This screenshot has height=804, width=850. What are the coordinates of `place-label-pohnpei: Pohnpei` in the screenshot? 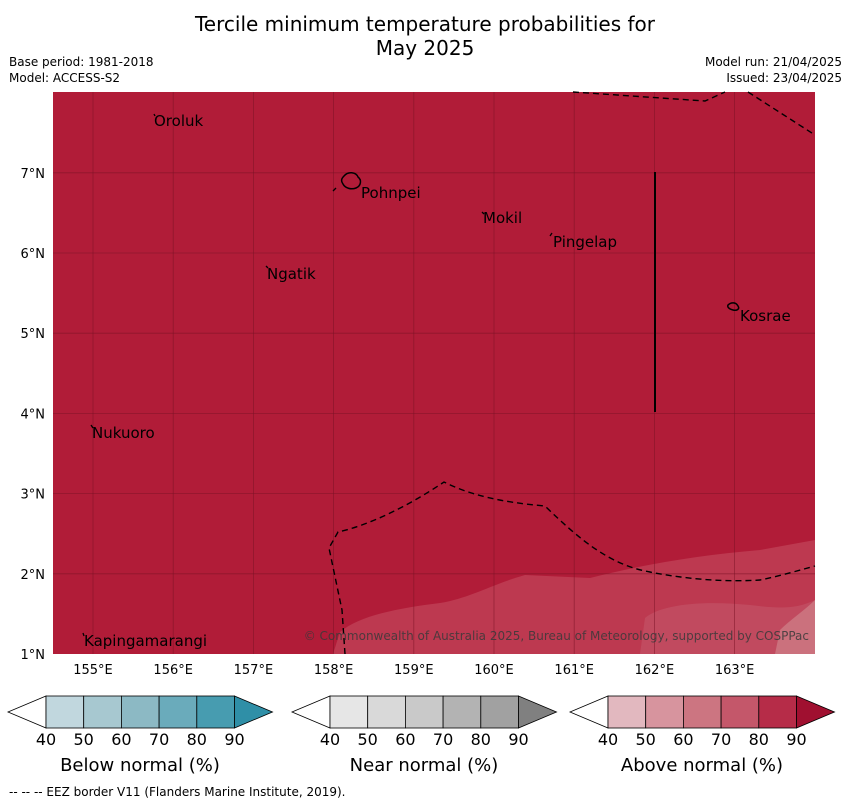 It's located at (391, 193).